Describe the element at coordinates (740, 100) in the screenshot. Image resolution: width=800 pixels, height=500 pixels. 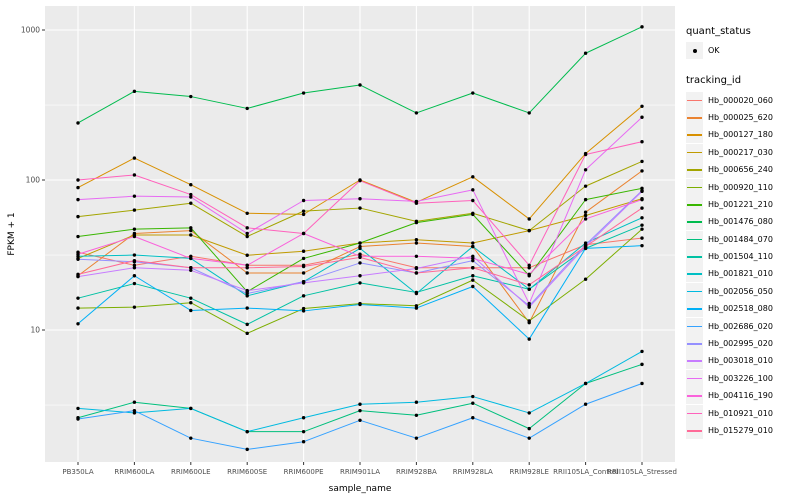
I see `legend-label: Hb_000020_060` at that location.